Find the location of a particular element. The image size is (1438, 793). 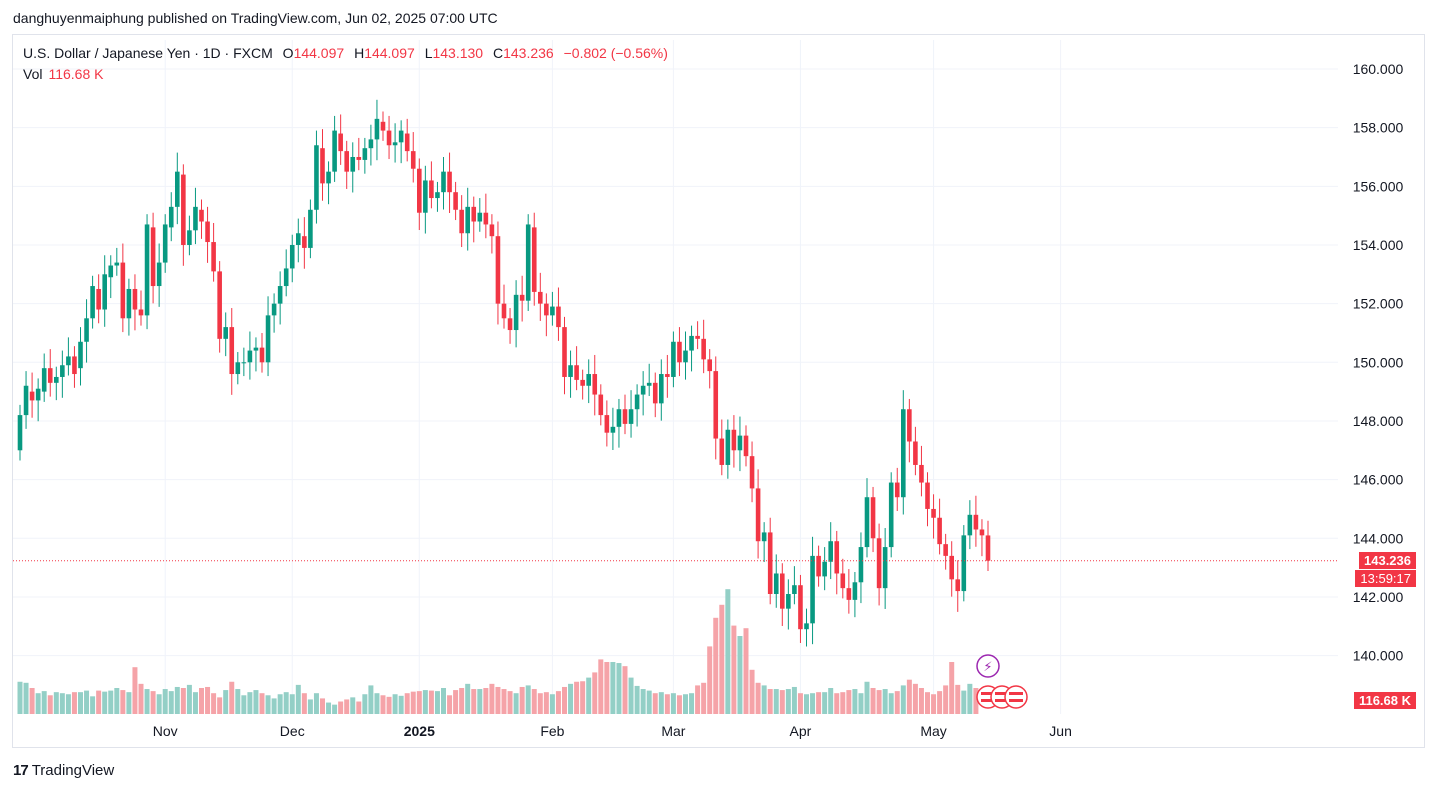

change-value: −0.802 (−0.56%) is located at coordinates (615, 53).